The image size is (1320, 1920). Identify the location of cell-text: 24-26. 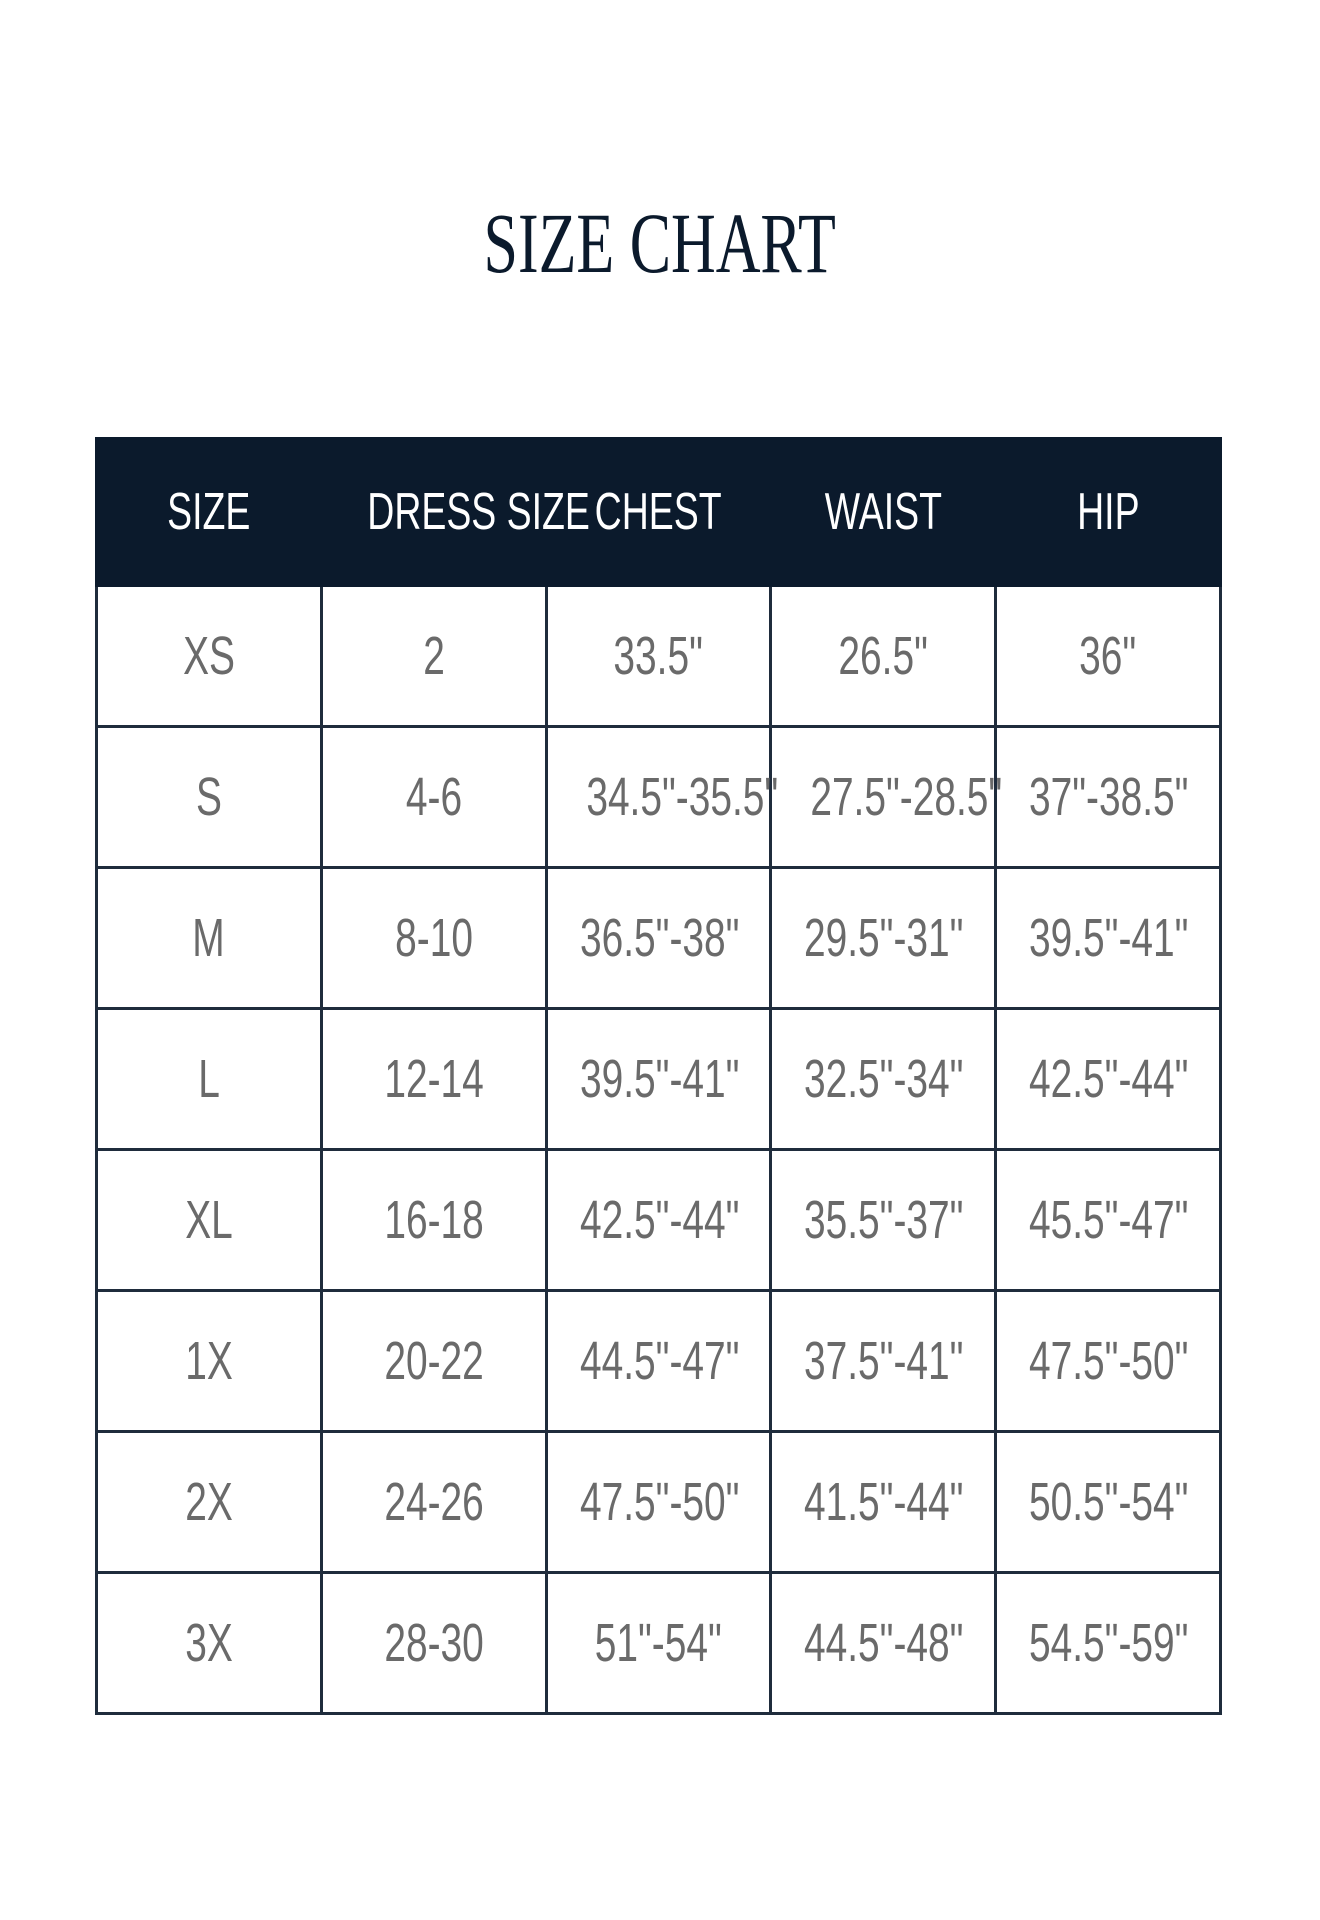
(433, 1502).